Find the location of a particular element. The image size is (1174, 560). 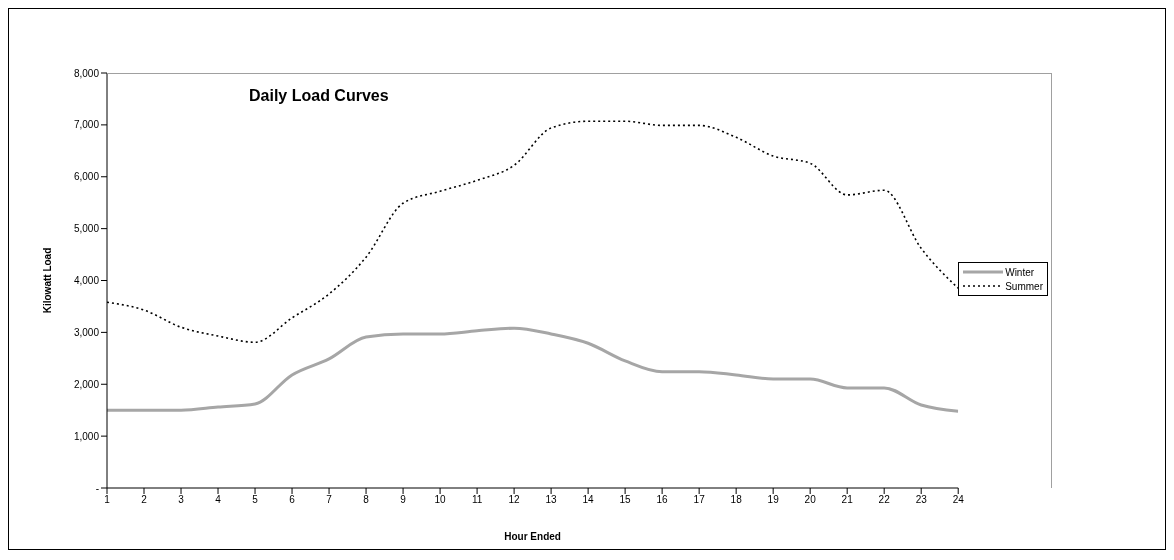

x-tick-label: 10 is located at coordinates (440, 500).